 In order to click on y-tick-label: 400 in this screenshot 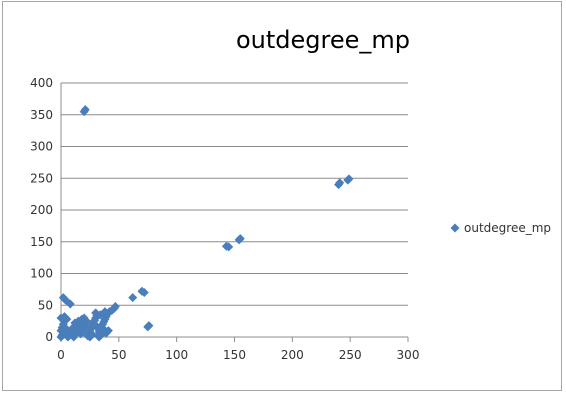, I will do `click(41, 83)`.